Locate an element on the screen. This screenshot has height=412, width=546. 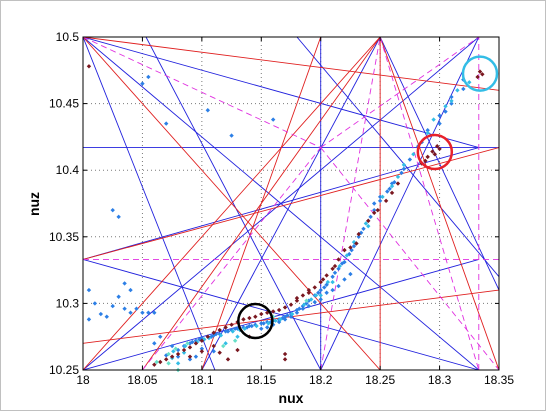
y-tick-label: 10.45 is located at coordinates (64, 104).